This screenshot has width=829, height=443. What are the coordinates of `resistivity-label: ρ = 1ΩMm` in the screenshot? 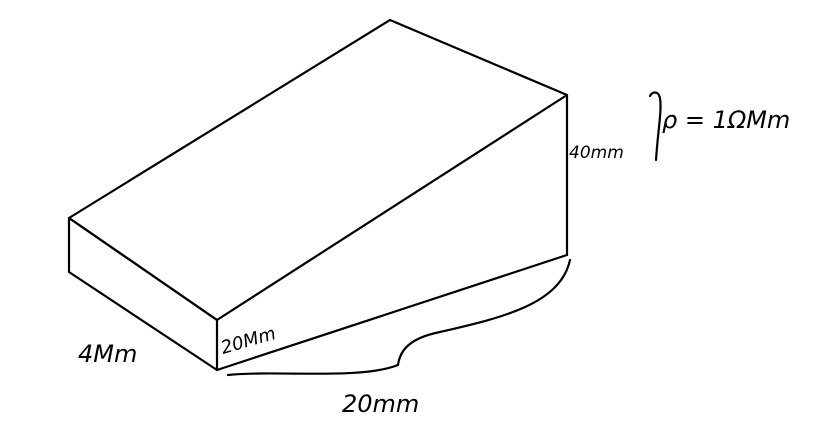 It's located at (726, 120).